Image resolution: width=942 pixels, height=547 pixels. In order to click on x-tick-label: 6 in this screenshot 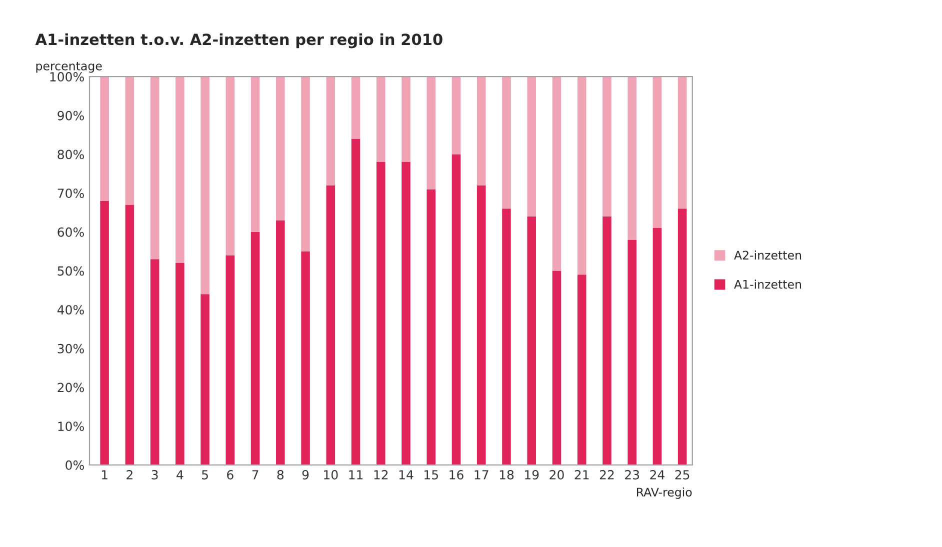, I will do `click(230, 475)`.